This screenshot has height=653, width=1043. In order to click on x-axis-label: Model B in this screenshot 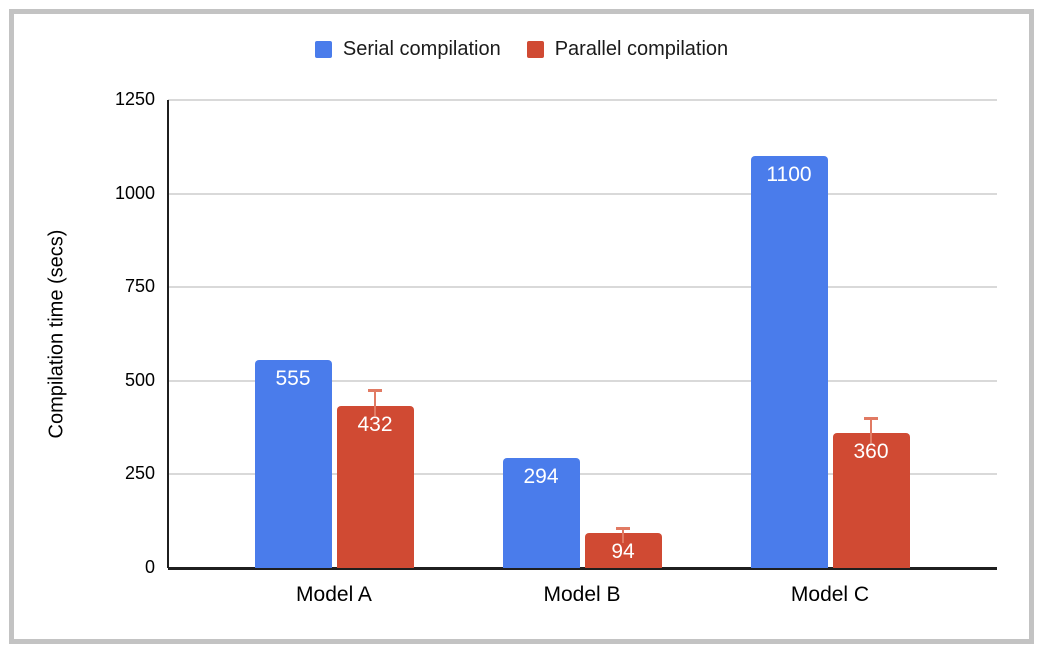, I will do `click(582, 594)`.